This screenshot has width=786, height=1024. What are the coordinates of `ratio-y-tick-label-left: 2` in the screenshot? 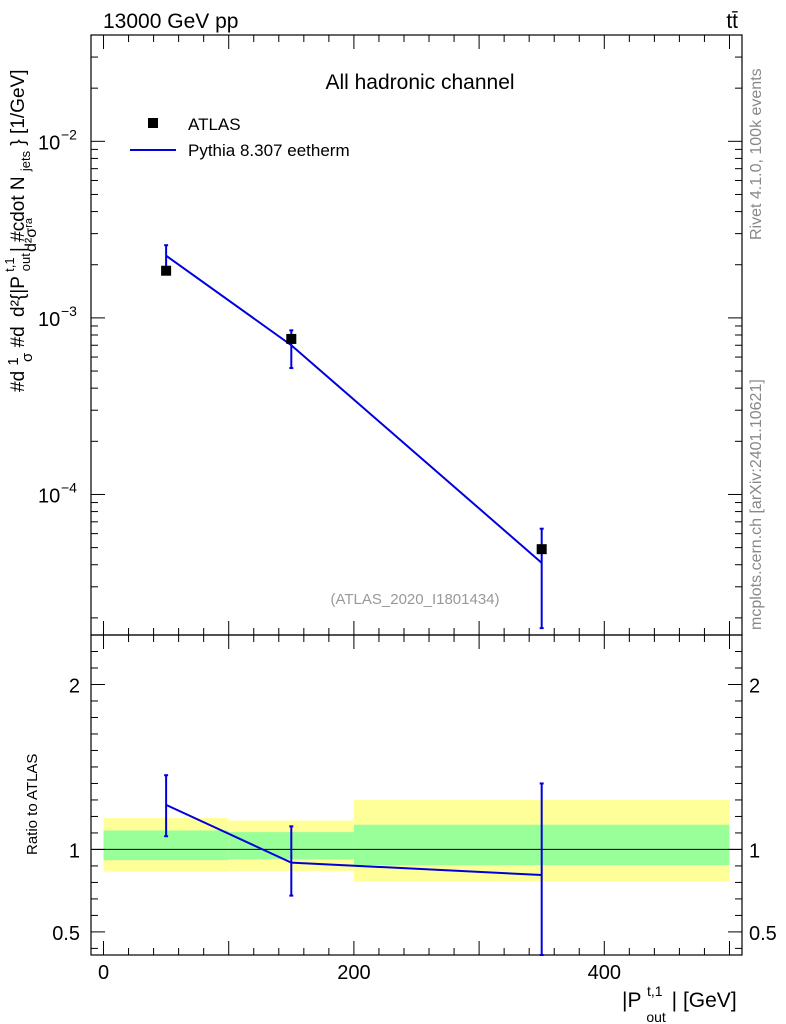 It's located at (74, 686).